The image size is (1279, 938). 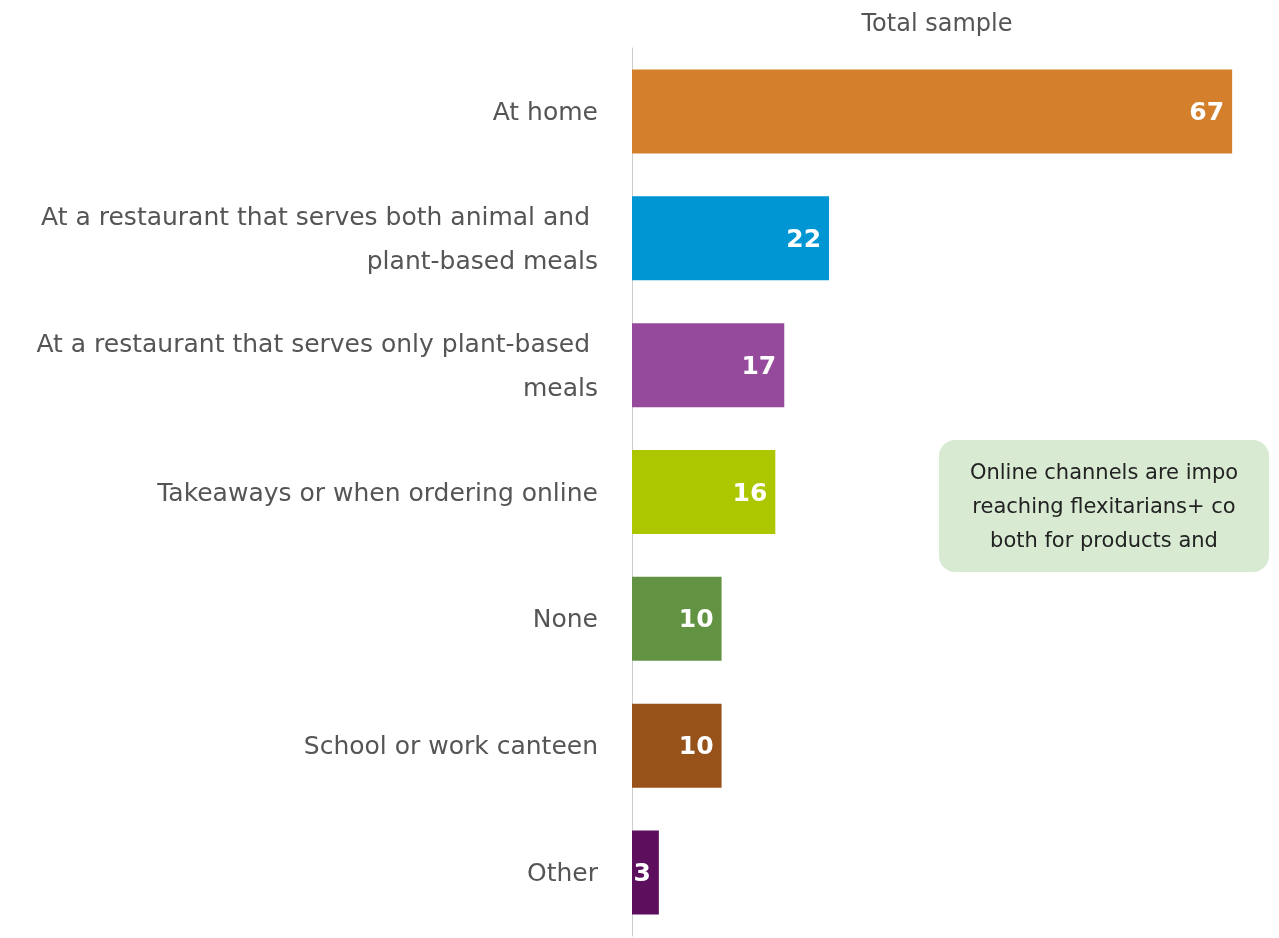 I want to click on y-tick-label: Takeaways or when ordering online, so click(x=377, y=492).